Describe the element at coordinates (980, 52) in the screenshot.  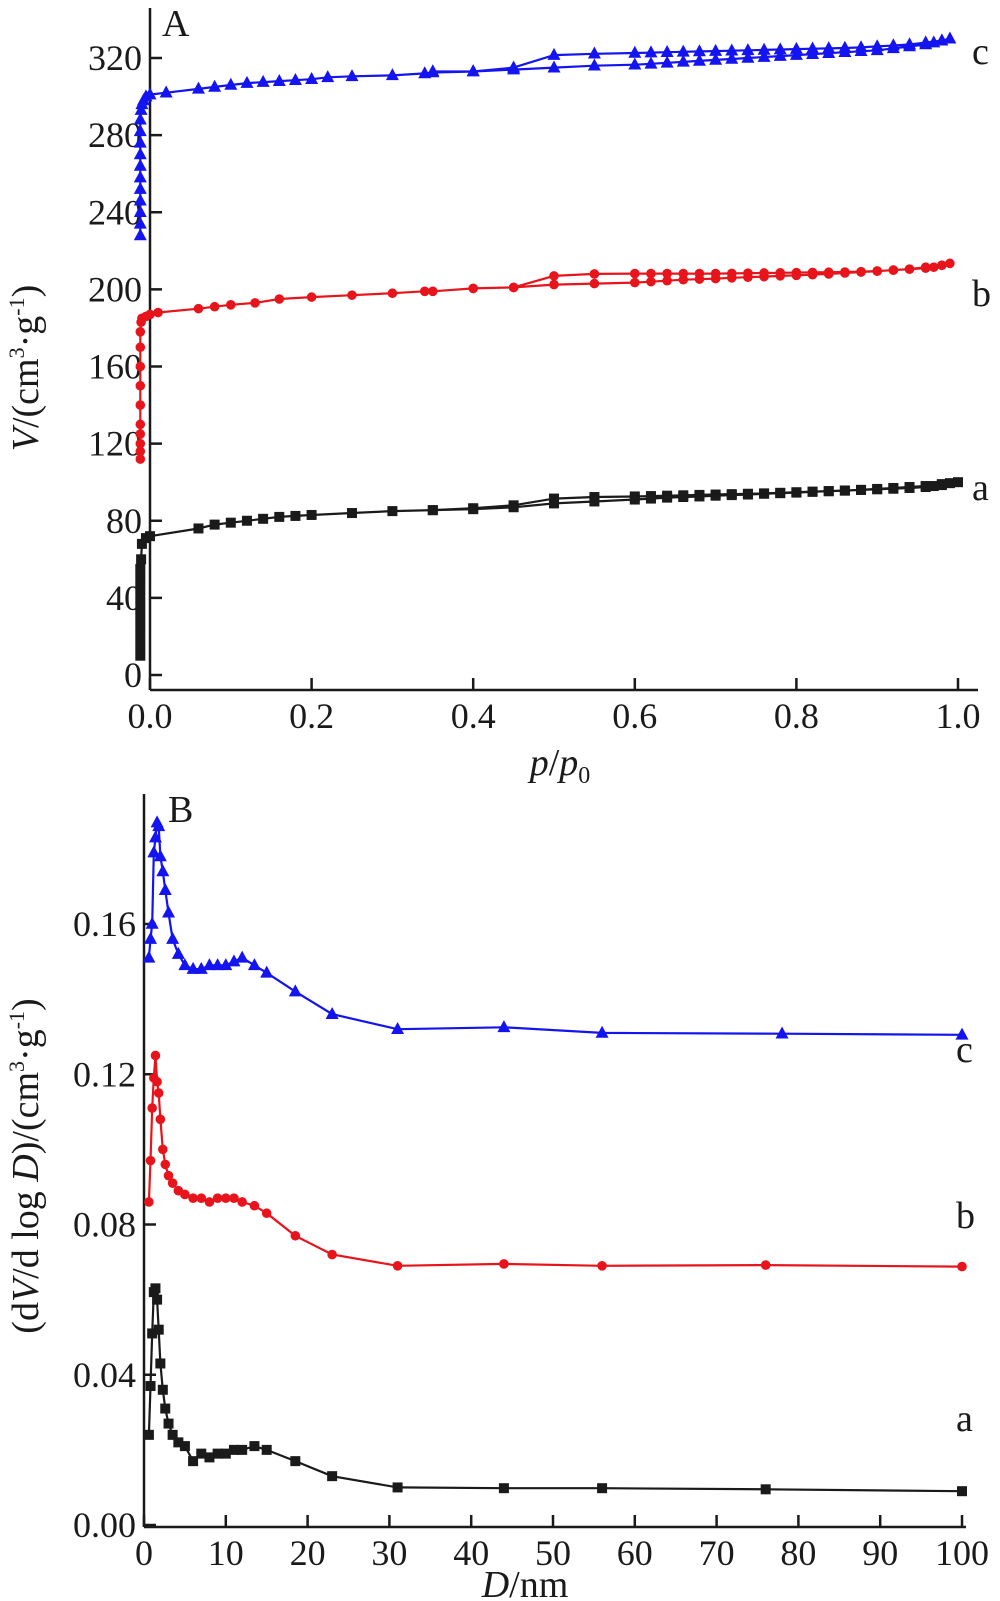
I see `panel-a-curve-label-c: c` at that location.